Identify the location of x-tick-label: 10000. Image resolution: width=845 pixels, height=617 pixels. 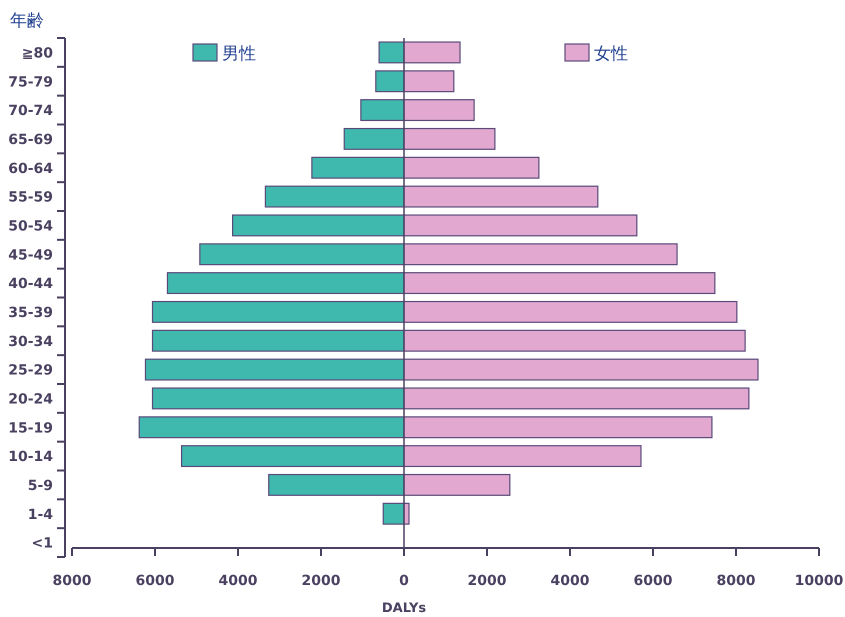
(819, 581).